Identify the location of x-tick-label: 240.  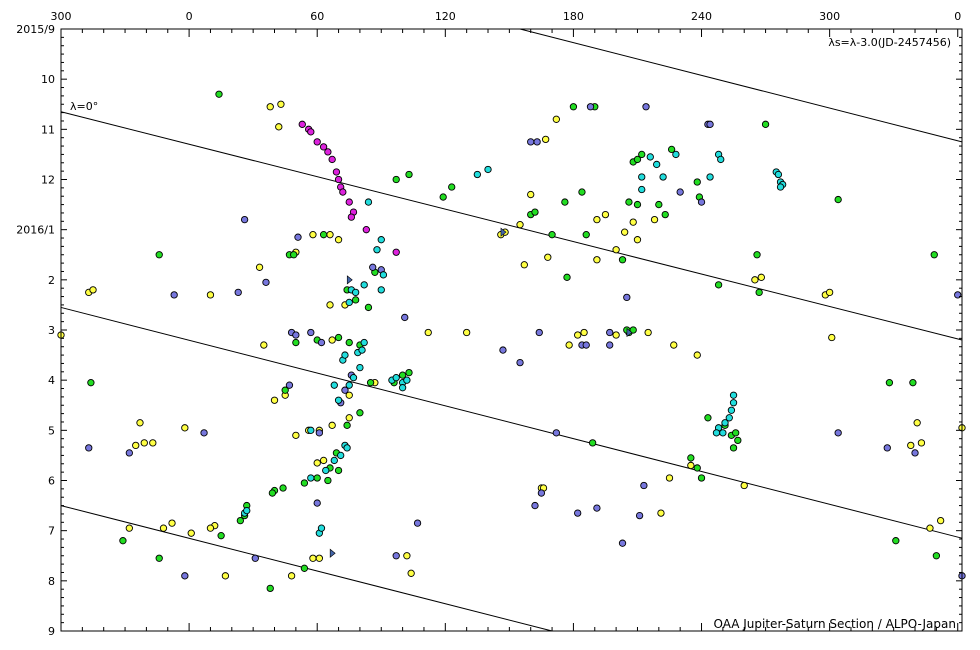
(701, 16).